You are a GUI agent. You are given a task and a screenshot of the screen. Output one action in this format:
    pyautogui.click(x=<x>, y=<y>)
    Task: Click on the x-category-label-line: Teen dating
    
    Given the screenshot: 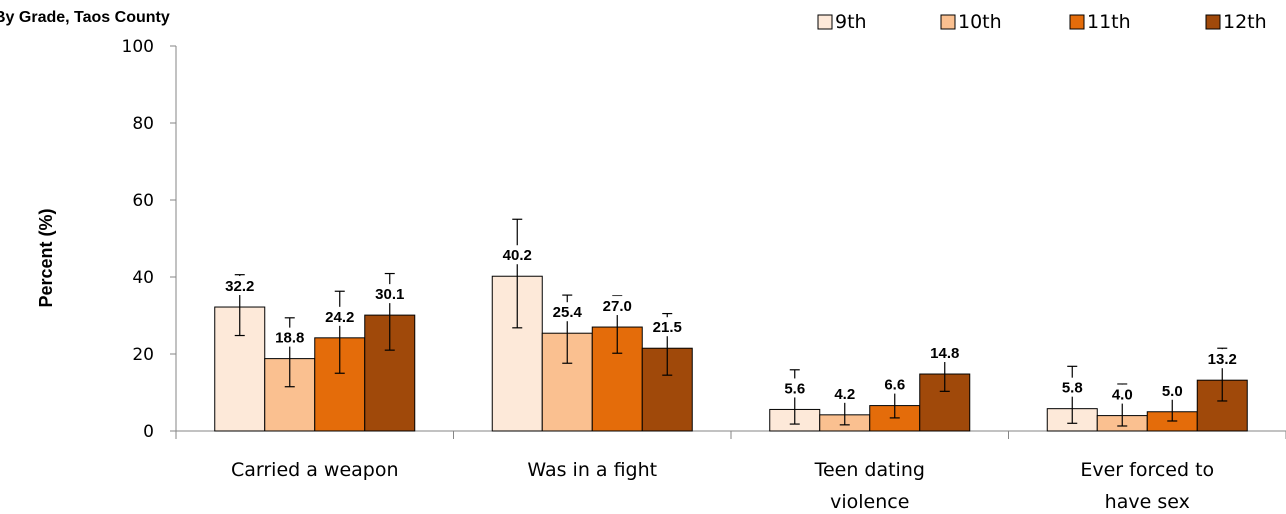 What is the action you would take?
    pyautogui.click(x=869, y=470)
    